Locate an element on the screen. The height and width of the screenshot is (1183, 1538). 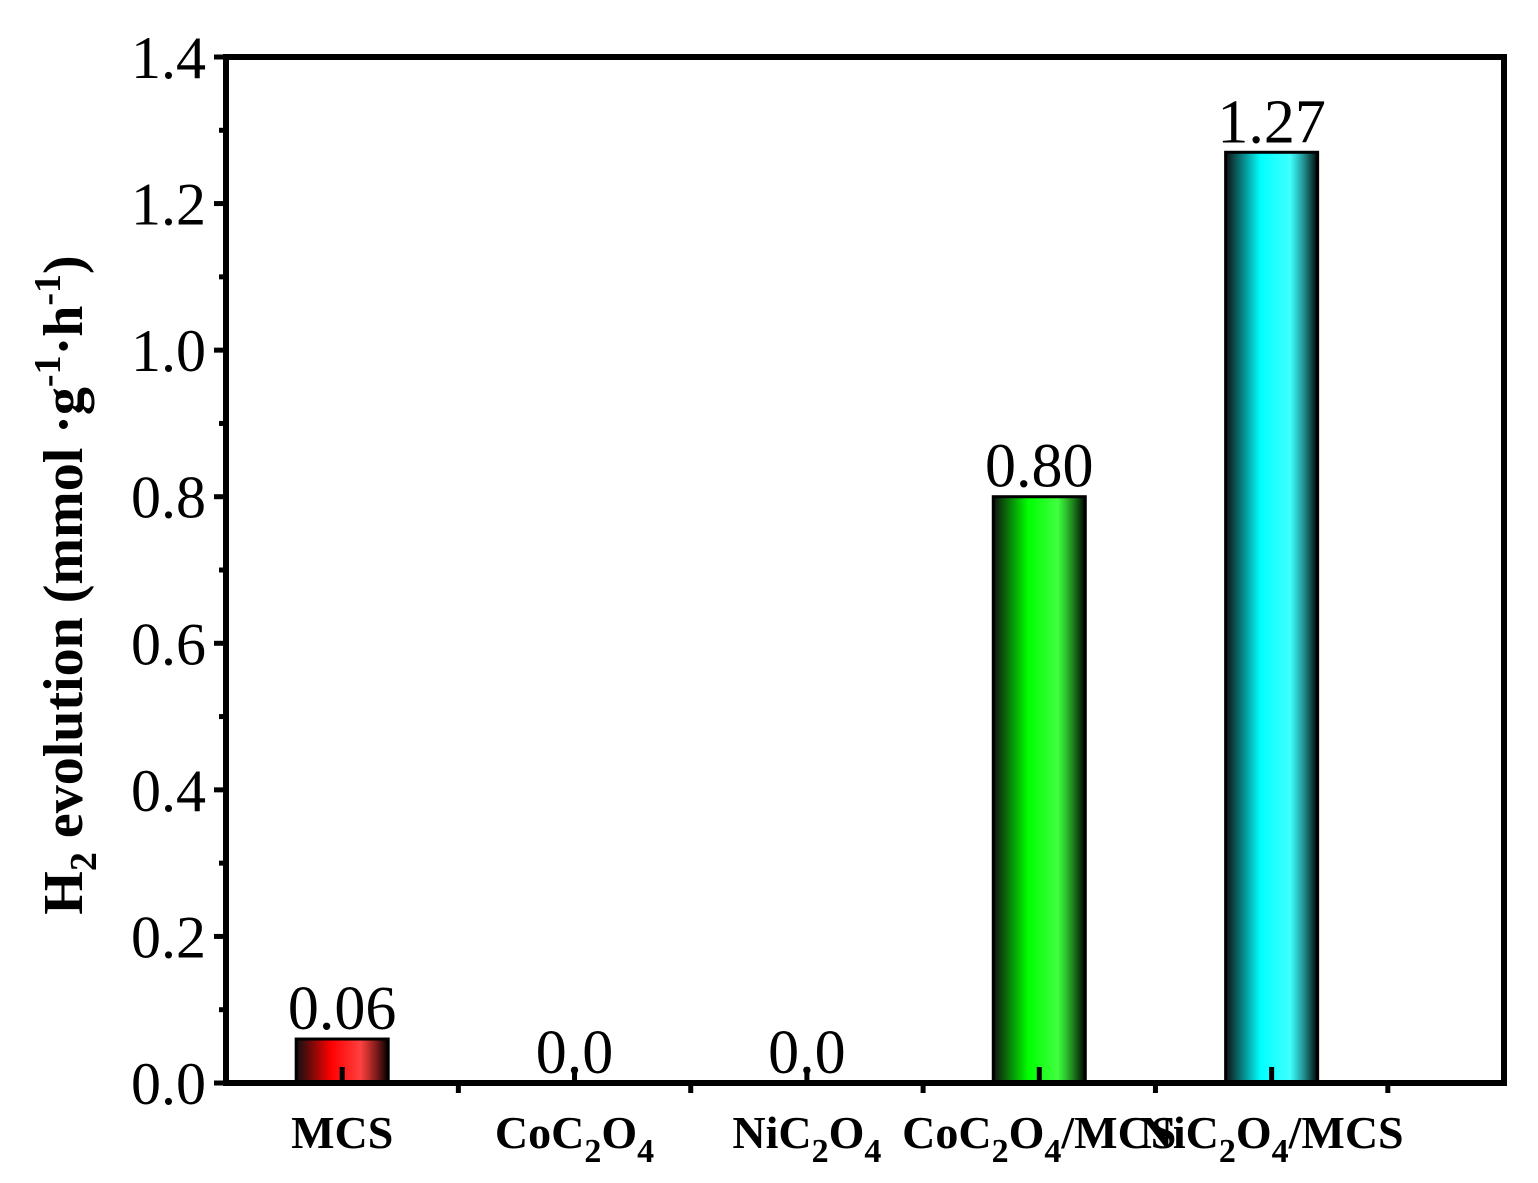
y-tick-label-5: 1.0 is located at coordinates (168, 351).